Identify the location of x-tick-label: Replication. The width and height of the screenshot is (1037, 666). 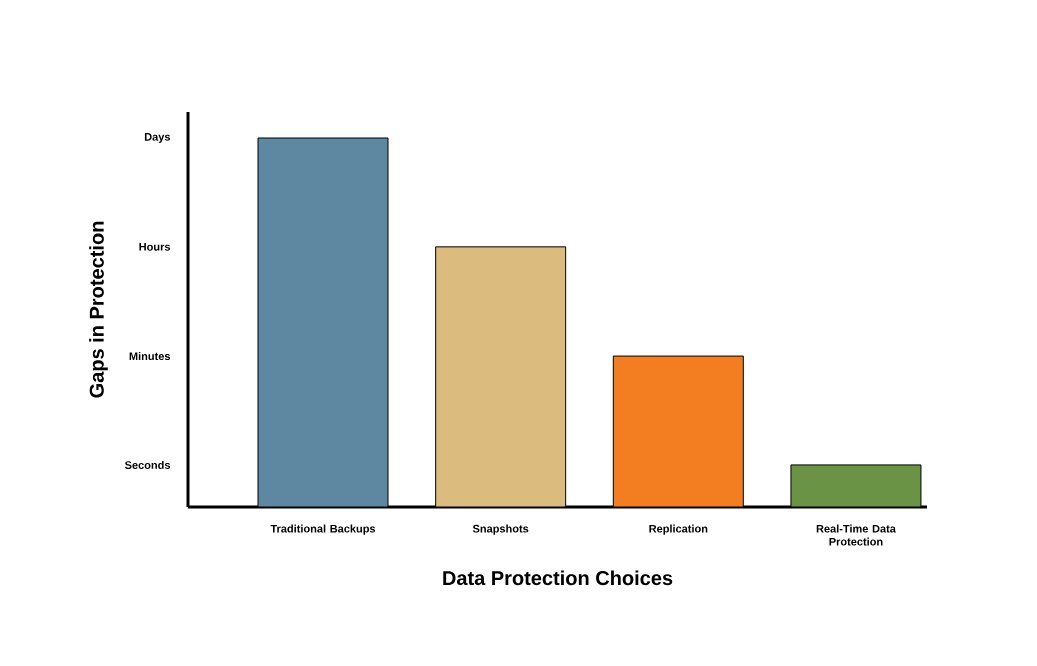
(678, 529).